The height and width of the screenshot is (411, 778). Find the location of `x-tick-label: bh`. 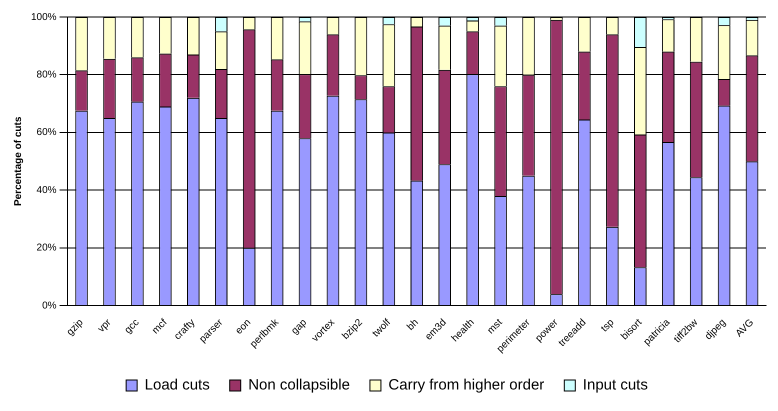

x-tick-label: bh is located at coordinates (413, 325).